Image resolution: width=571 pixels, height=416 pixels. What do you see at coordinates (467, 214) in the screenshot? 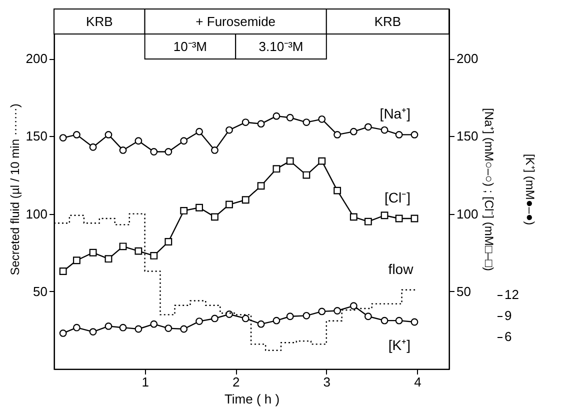
I see `y2-tick-label: 100` at bounding box center [467, 214].